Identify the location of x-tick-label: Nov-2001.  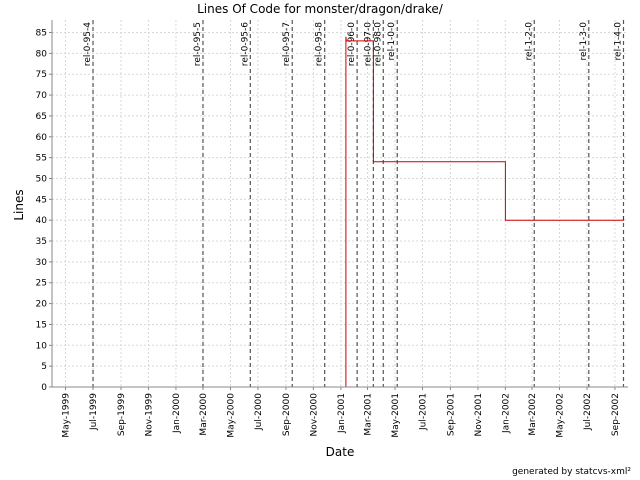
(479, 414).